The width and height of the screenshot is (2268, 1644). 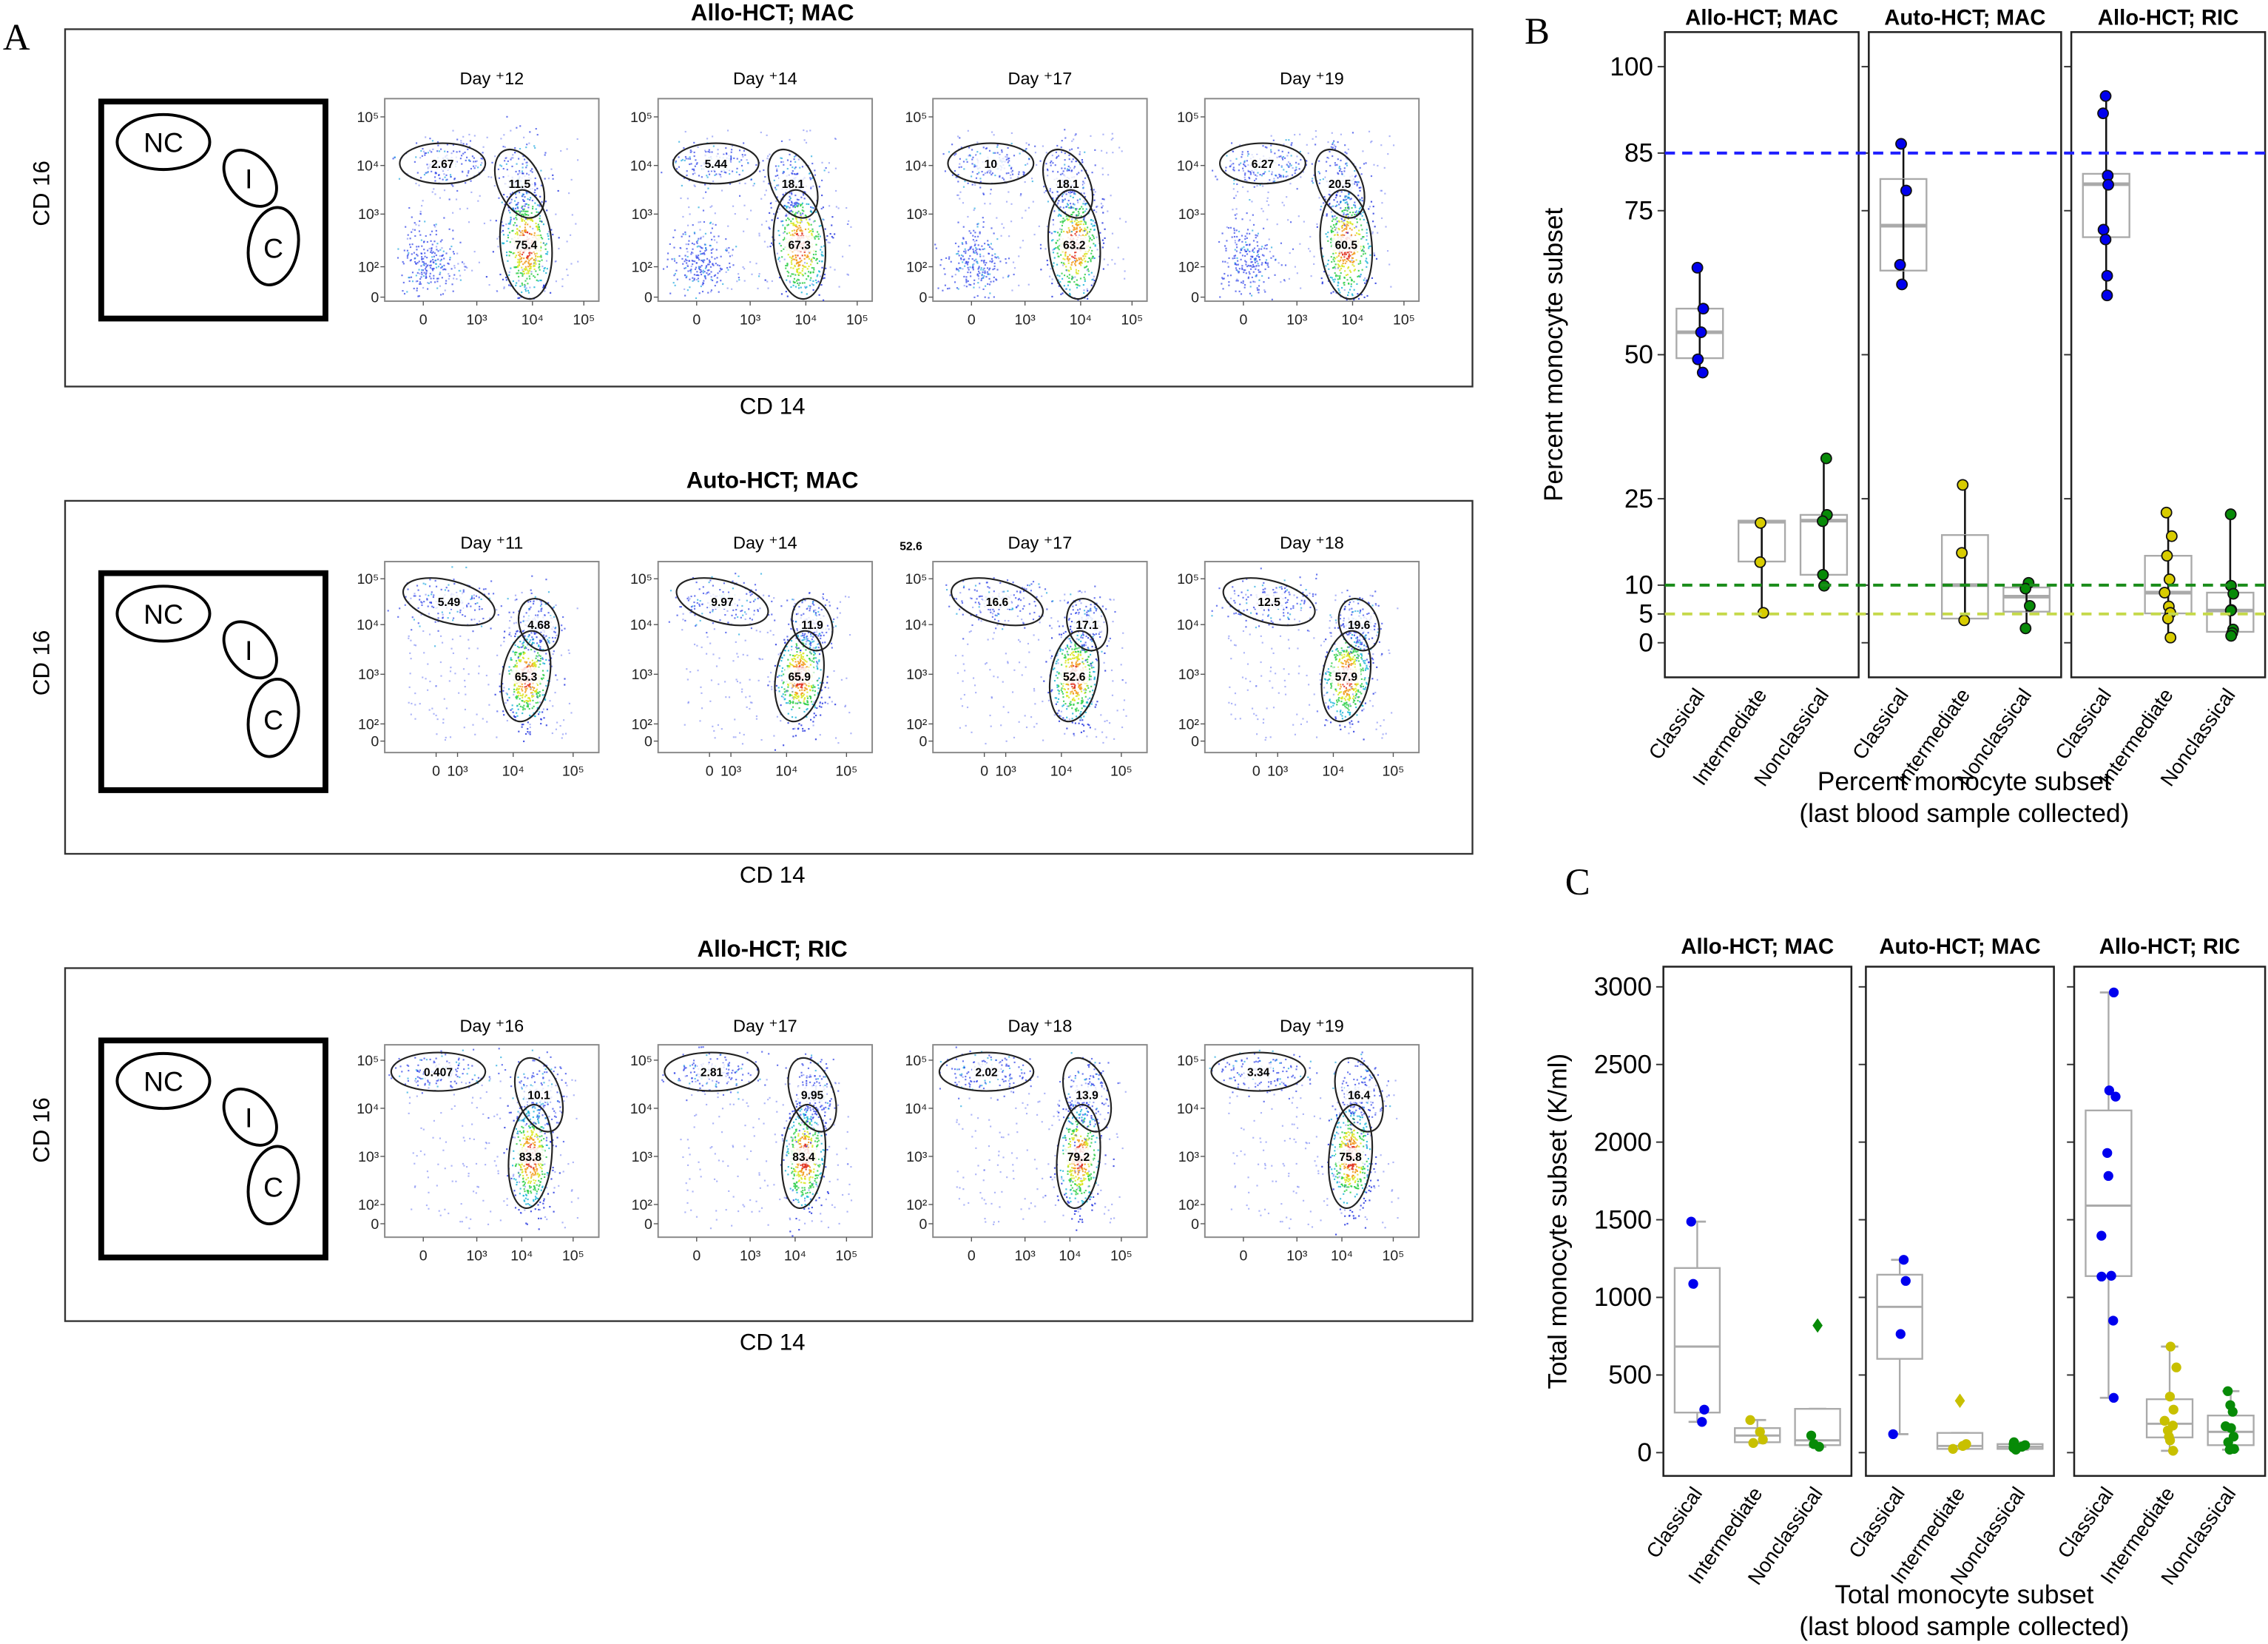 I want to click on day-label: Day ⁺11, so click(x=491, y=542).